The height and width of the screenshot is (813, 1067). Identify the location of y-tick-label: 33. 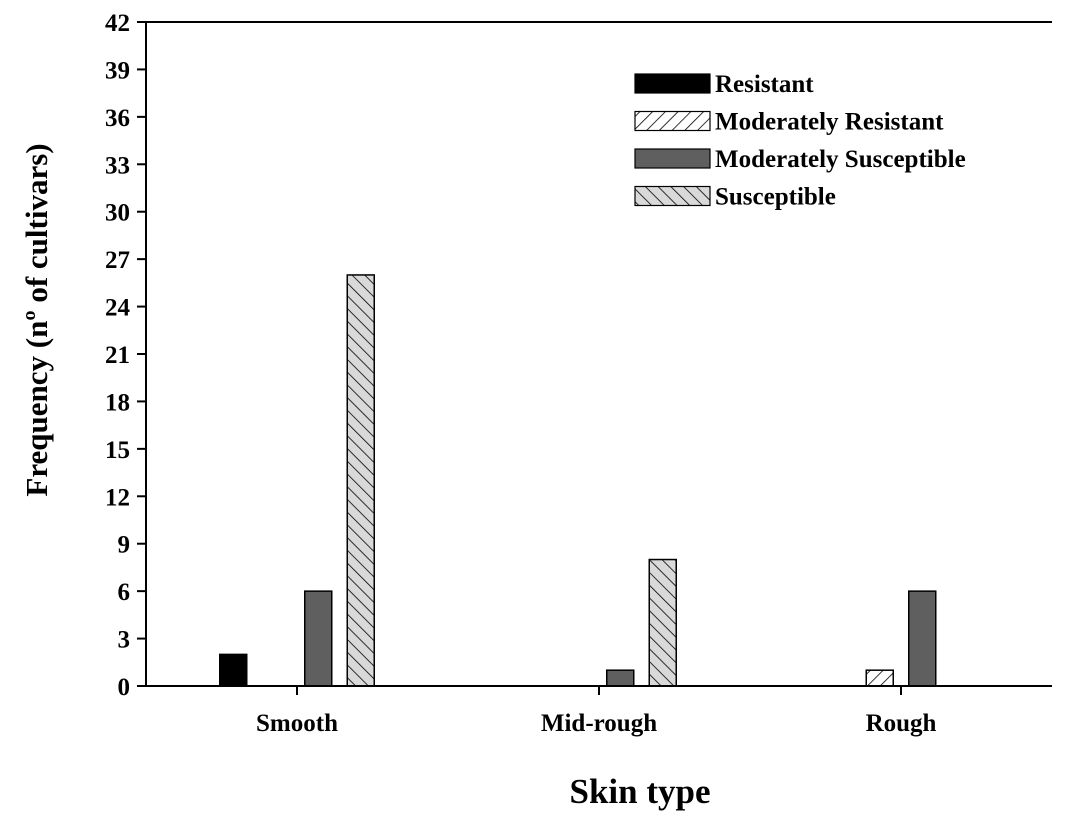
(117, 165).